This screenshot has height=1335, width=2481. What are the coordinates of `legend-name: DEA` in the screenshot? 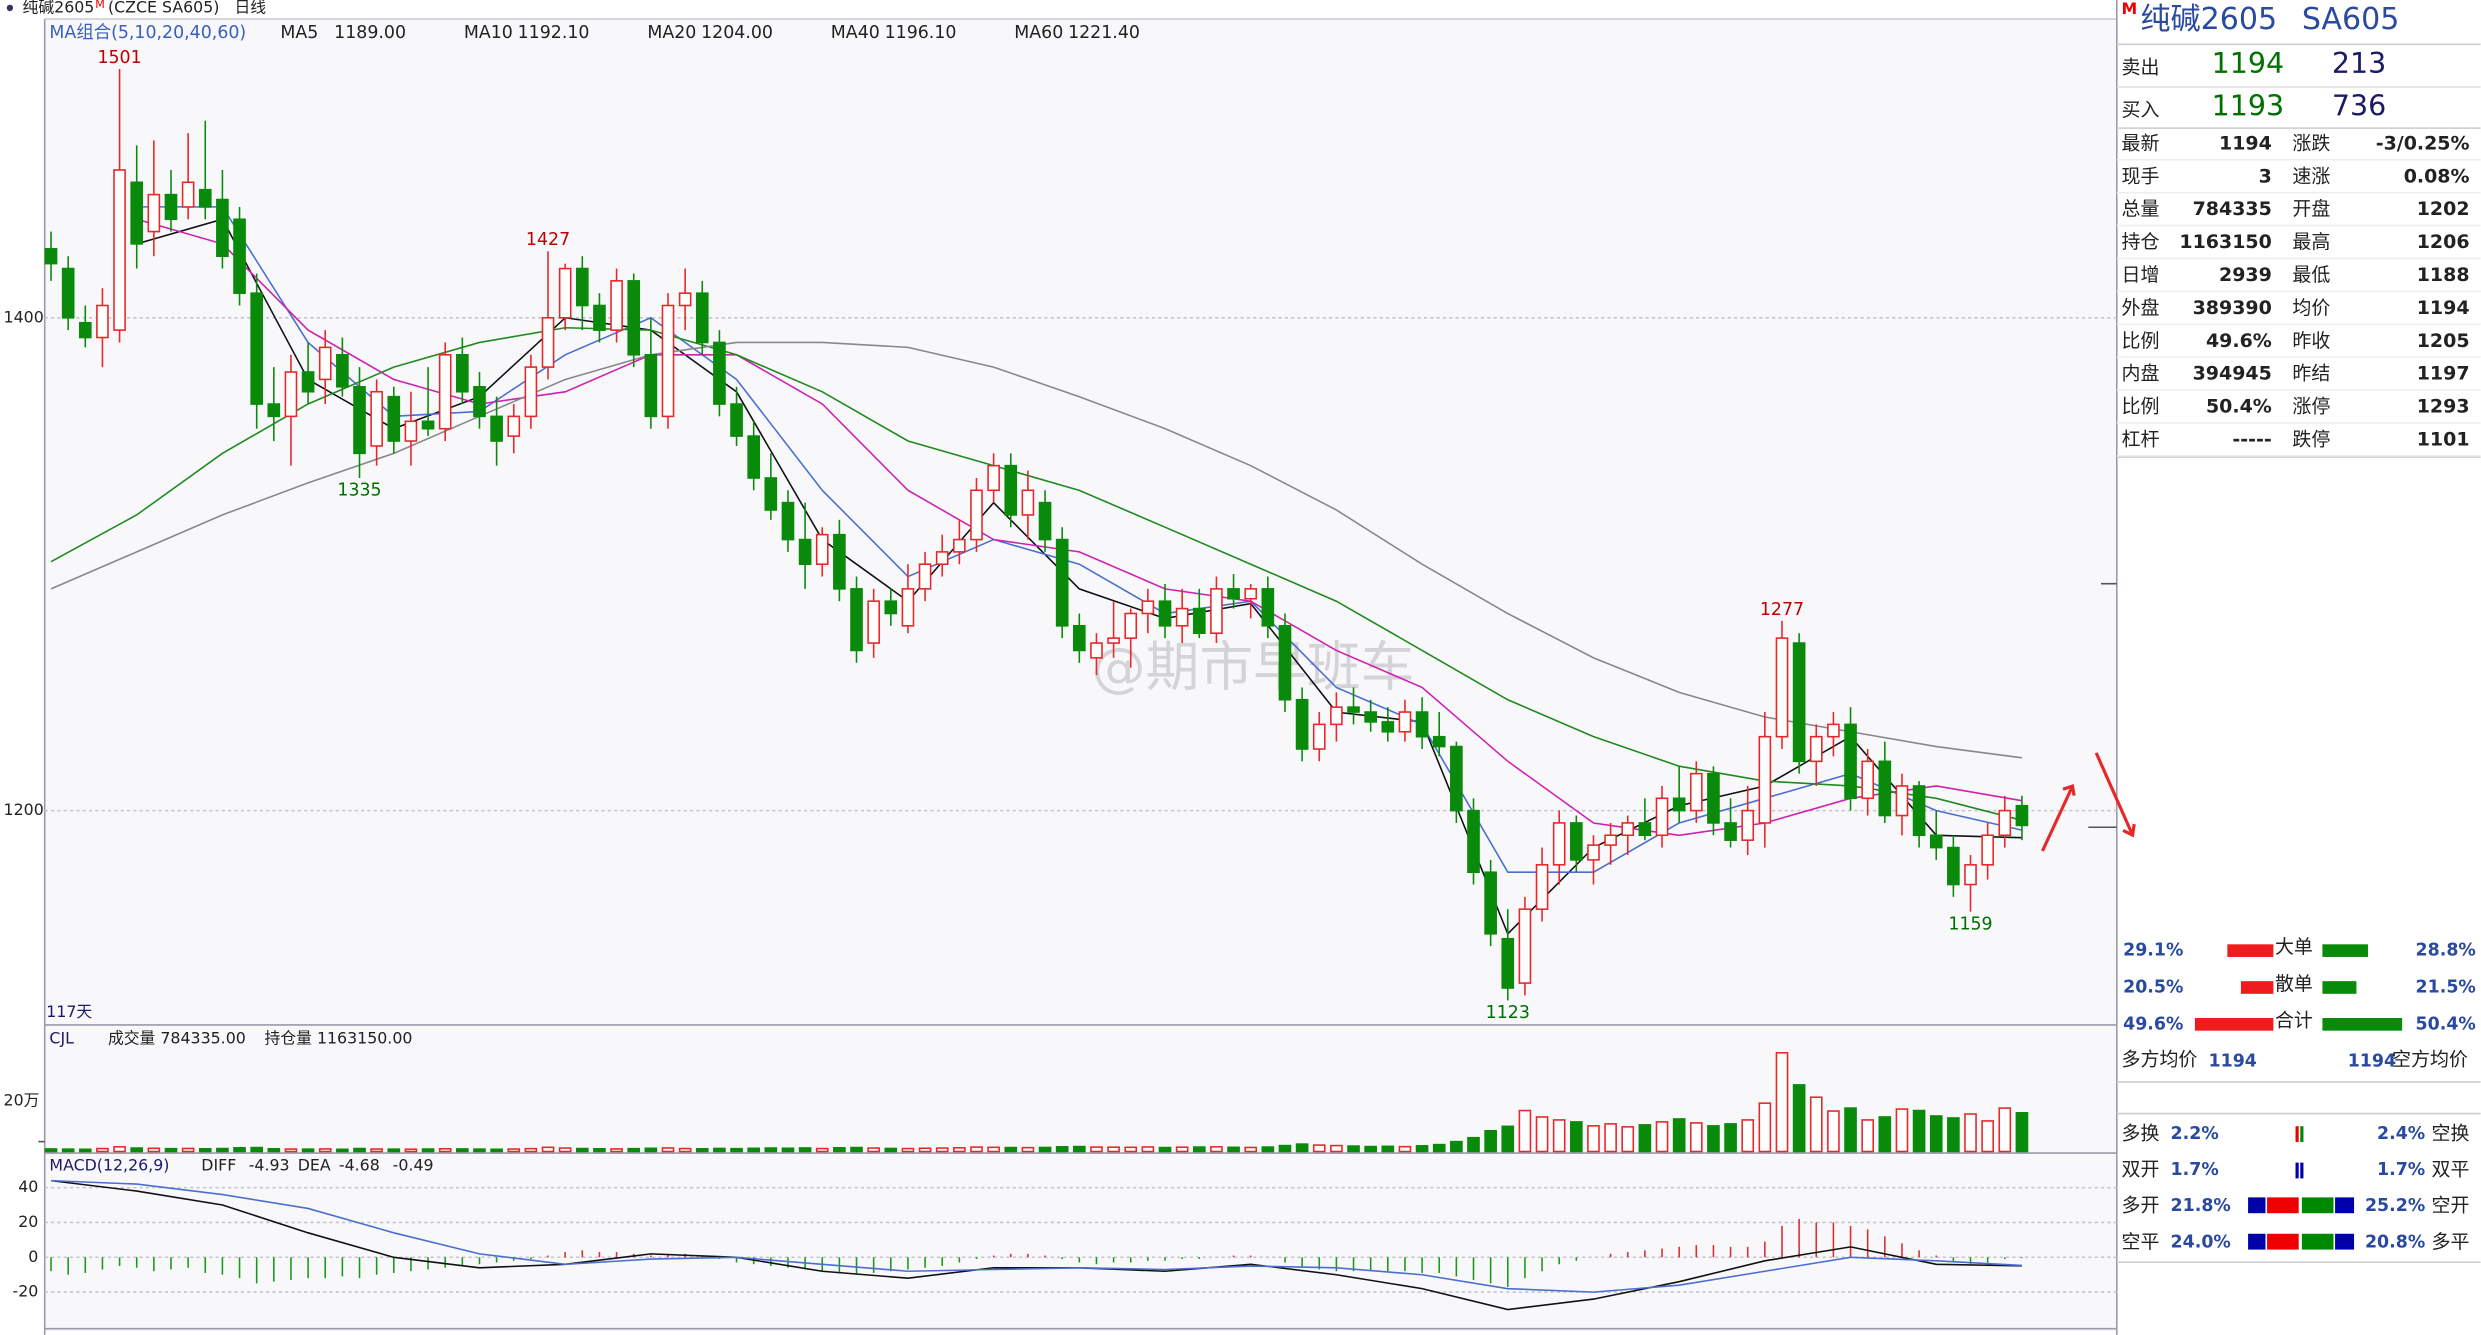 It's located at (314, 1164).